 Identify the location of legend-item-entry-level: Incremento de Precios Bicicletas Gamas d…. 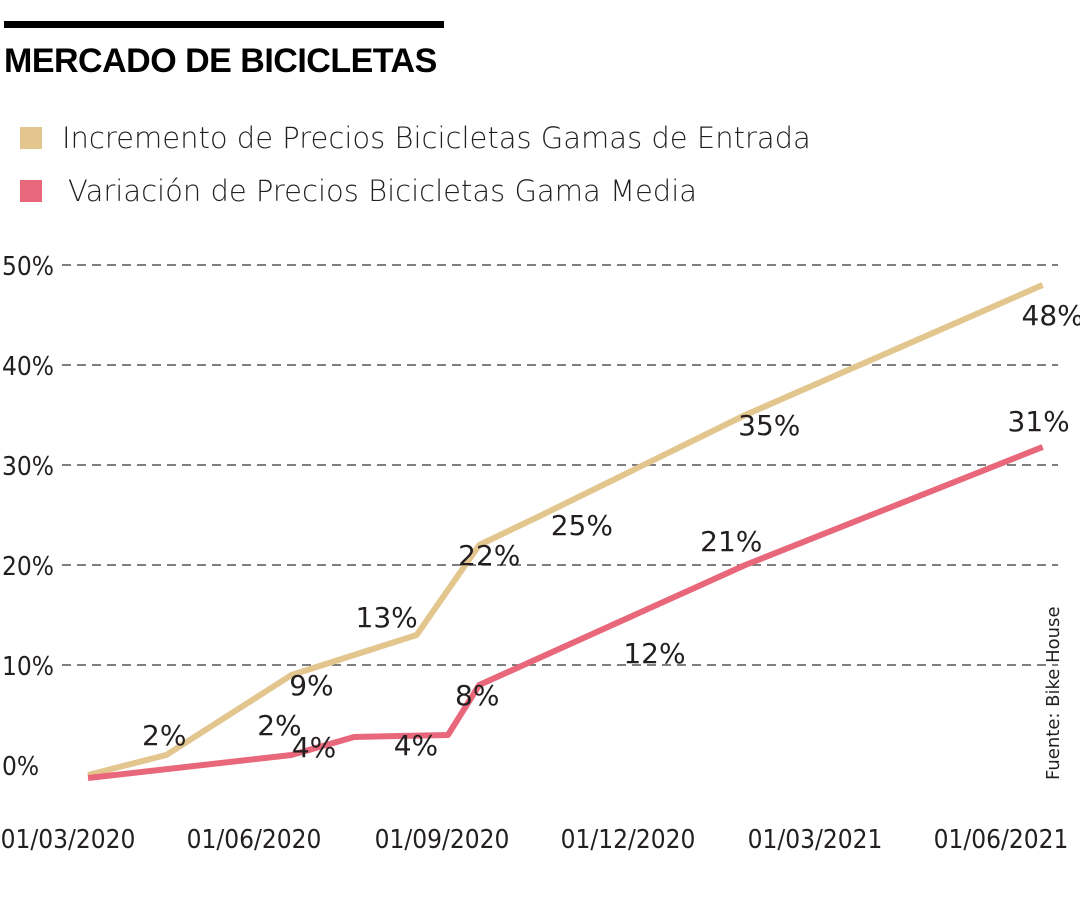
(415, 138).